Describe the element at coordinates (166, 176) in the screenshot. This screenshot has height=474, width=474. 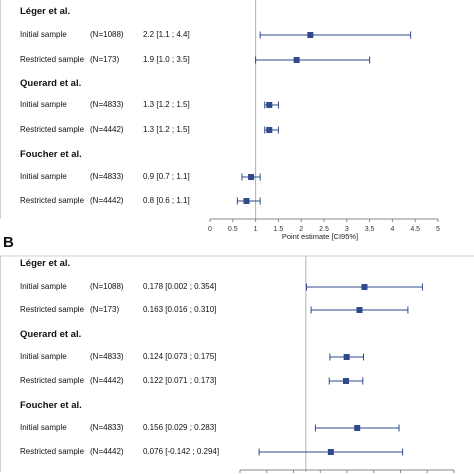
I see `row-estimate-text: 0.9 [0.7 ; 1.1]` at that location.